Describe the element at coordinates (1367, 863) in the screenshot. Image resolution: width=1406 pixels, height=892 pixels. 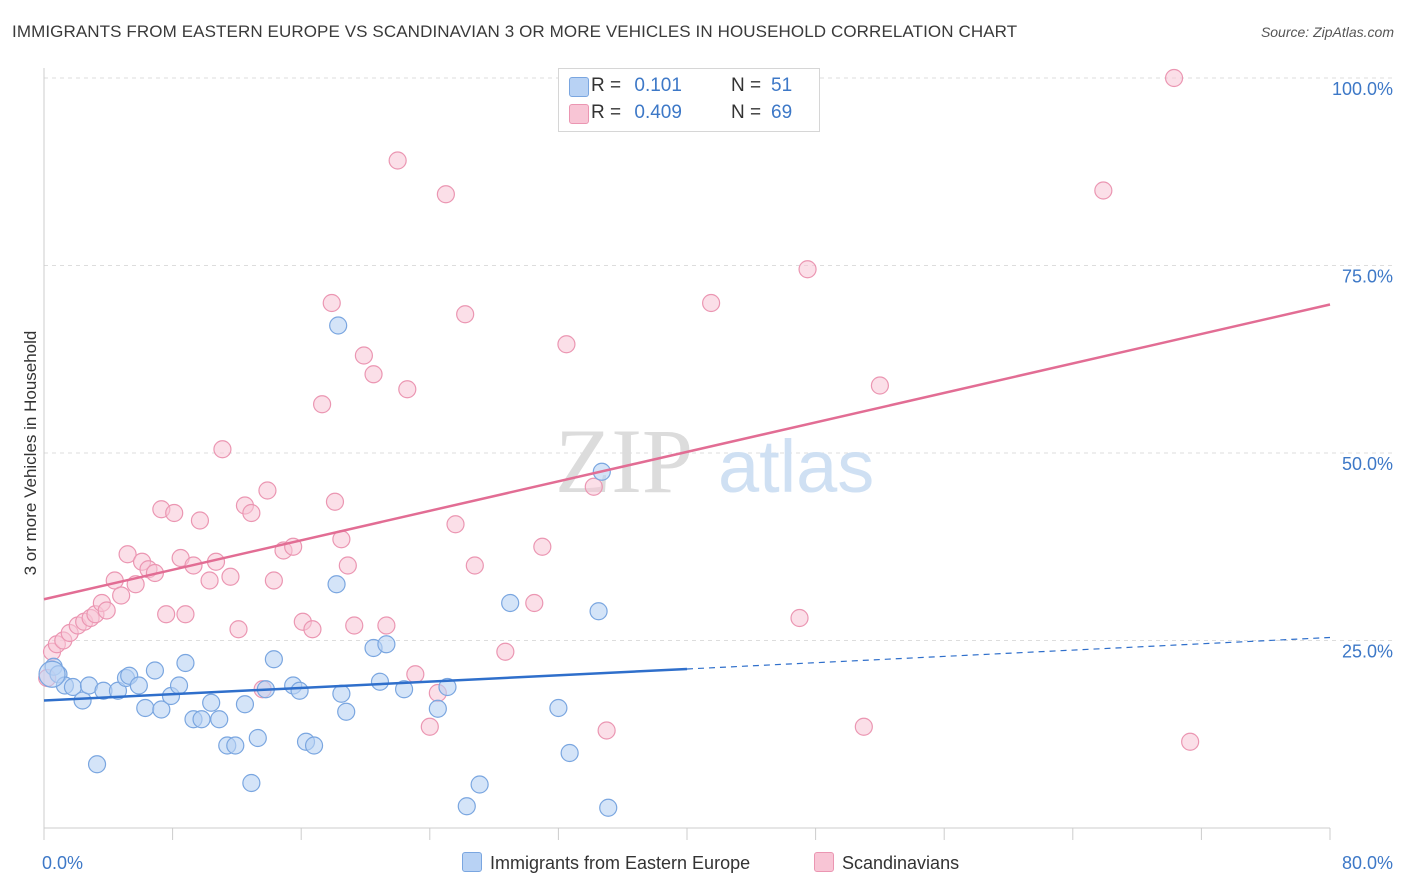
I see `x-tick-label-max: 80.0%` at that location.